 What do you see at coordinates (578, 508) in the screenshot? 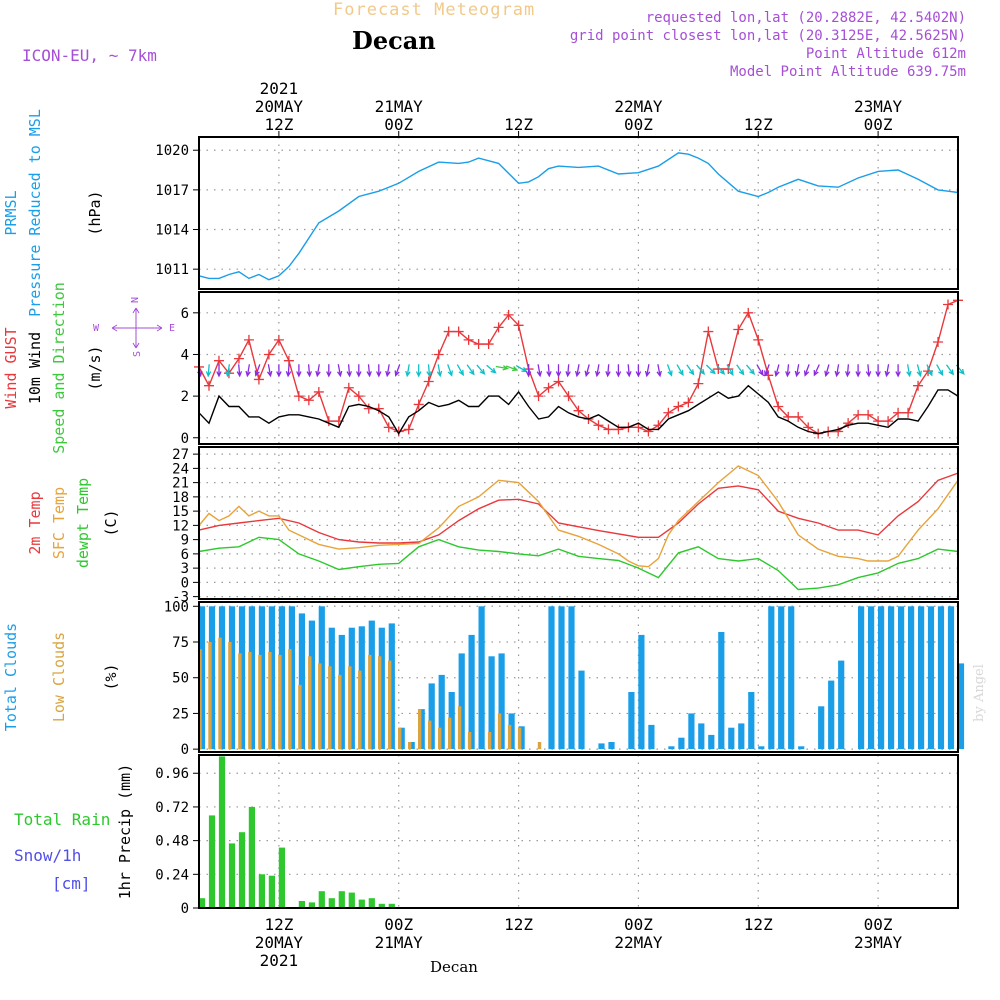
I see `2m-temp-line` at bounding box center [578, 508].